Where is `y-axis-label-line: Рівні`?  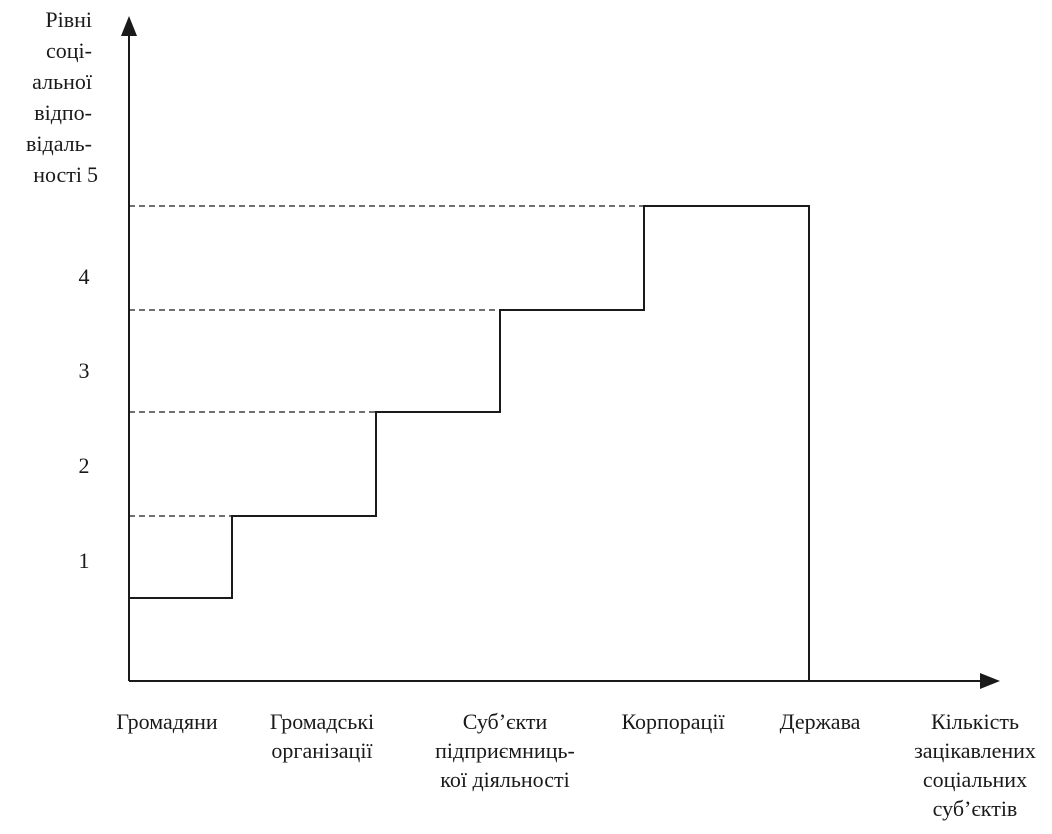
y-axis-label-line: Рівні is located at coordinates (68, 19).